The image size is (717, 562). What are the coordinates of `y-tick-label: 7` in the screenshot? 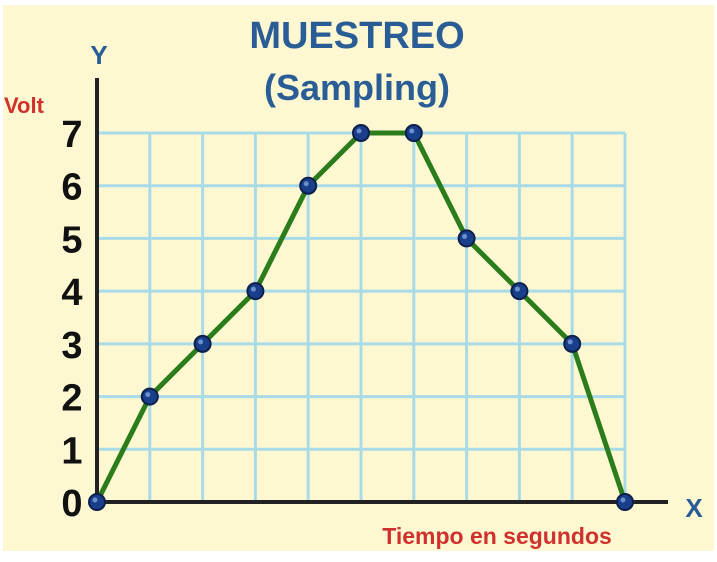 It's located at (71, 135).